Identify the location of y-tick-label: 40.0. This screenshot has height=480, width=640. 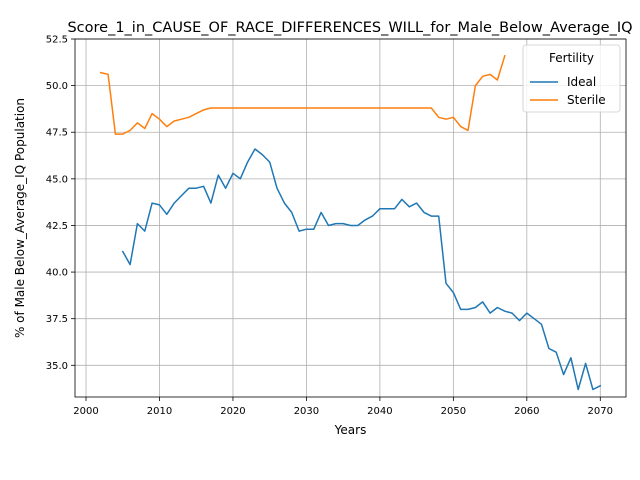
(57, 273).